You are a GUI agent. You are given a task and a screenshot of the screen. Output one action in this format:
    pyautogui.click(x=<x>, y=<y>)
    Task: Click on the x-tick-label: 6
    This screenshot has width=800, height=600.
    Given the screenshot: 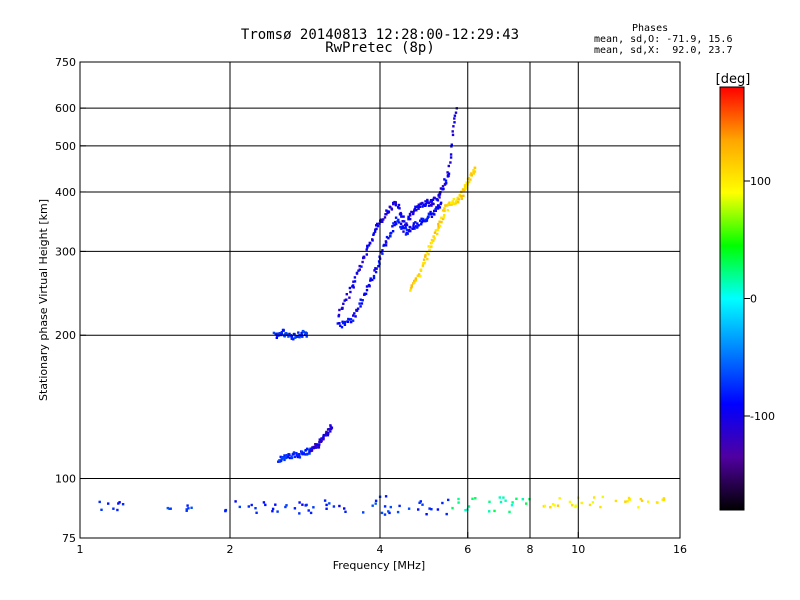 What is the action you would take?
    pyautogui.click(x=467, y=549)
    